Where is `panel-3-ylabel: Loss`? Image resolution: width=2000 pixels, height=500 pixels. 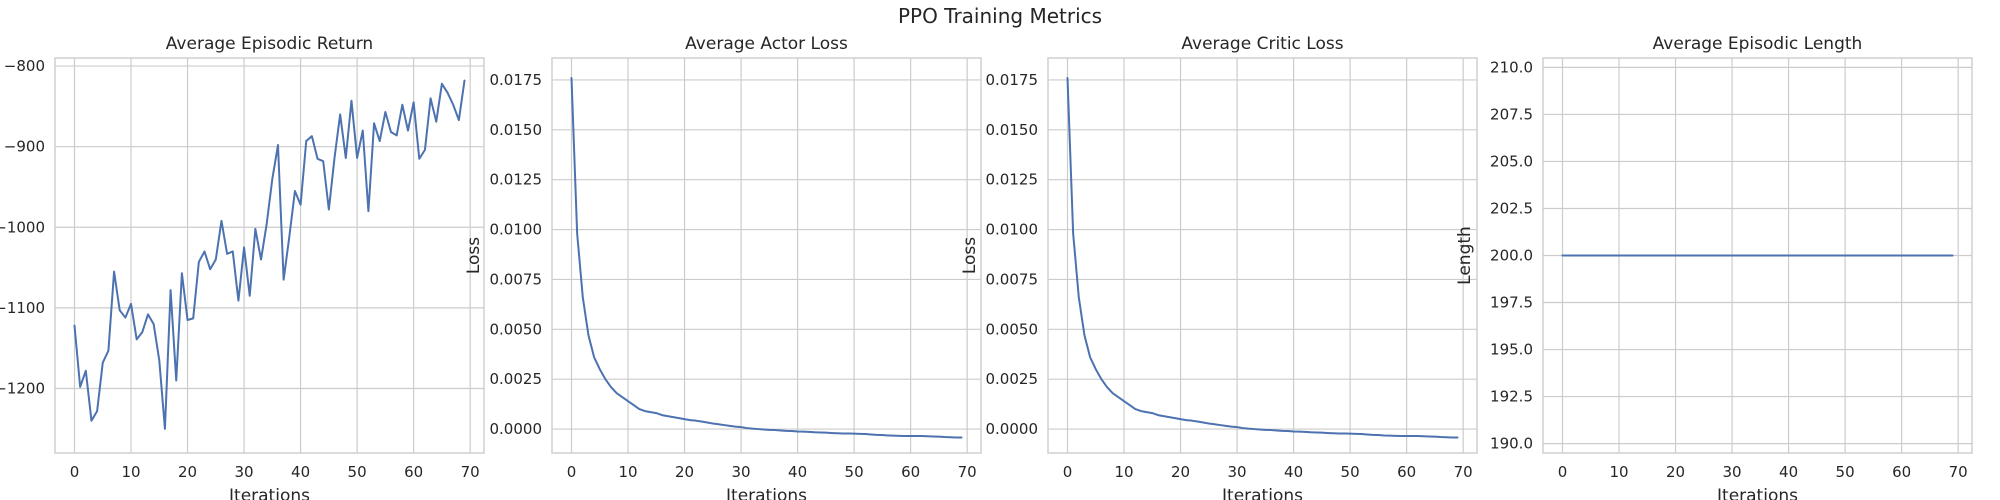
panel-3-ylabel: Loss is located at coordinates (970, 255).